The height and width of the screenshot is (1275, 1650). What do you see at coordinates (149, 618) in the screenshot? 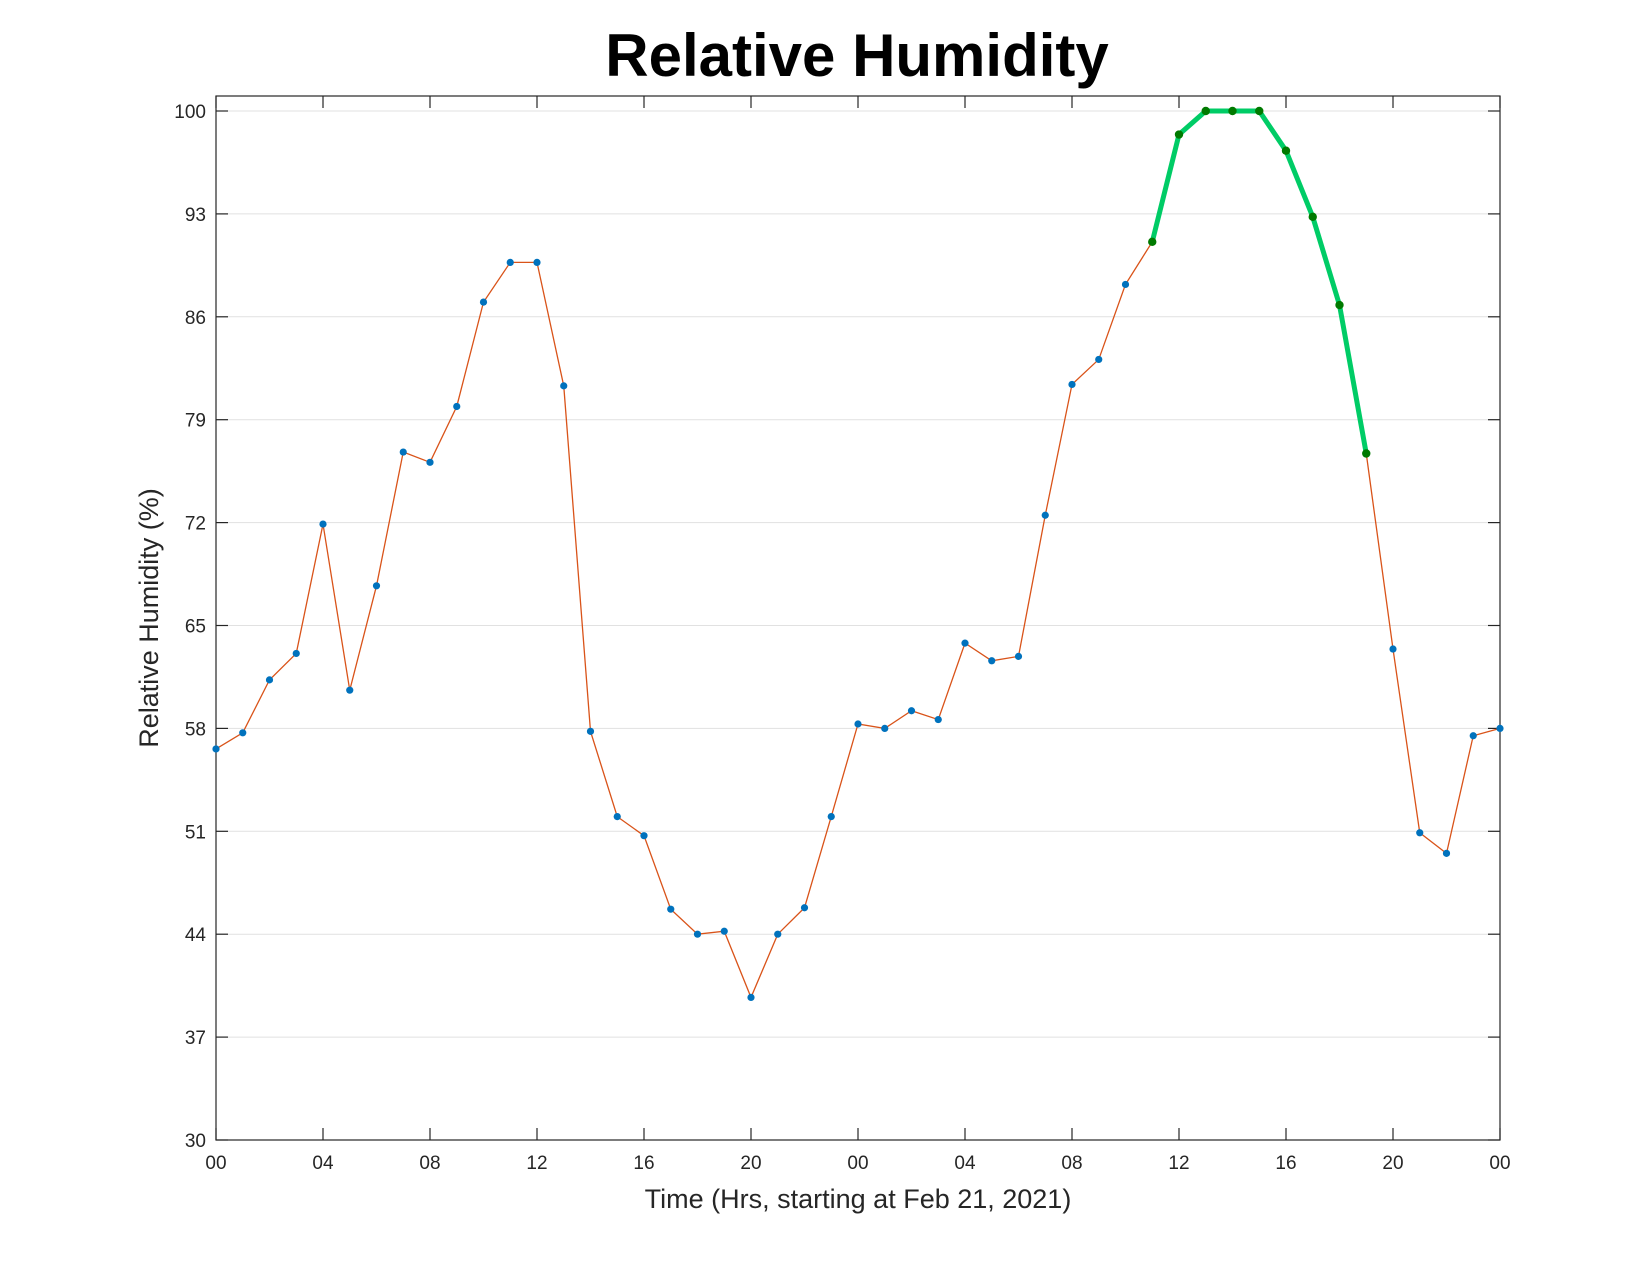
I see `y-axis-label: Relative Humidity (%)` at bounding box center [149, 618].